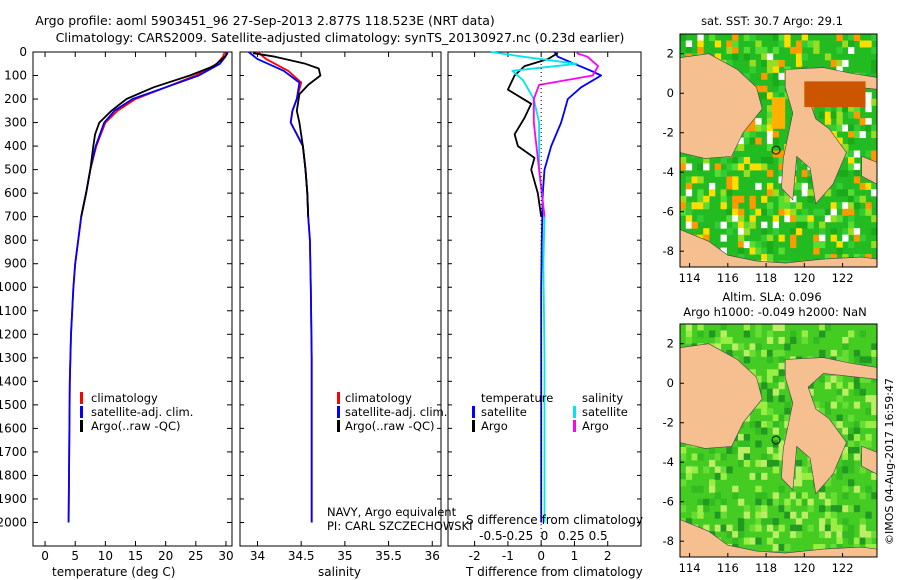 The height and width of the screenshot is (580, 900). I want to click on y-tick-label: 200, so click(15, 99).